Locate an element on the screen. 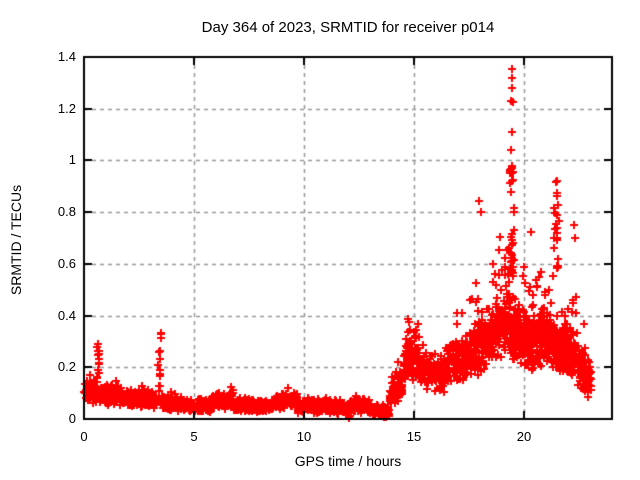 The image size is (640, 480). x-axis-label: GPS time / hours is located at coordinates (348, 461).